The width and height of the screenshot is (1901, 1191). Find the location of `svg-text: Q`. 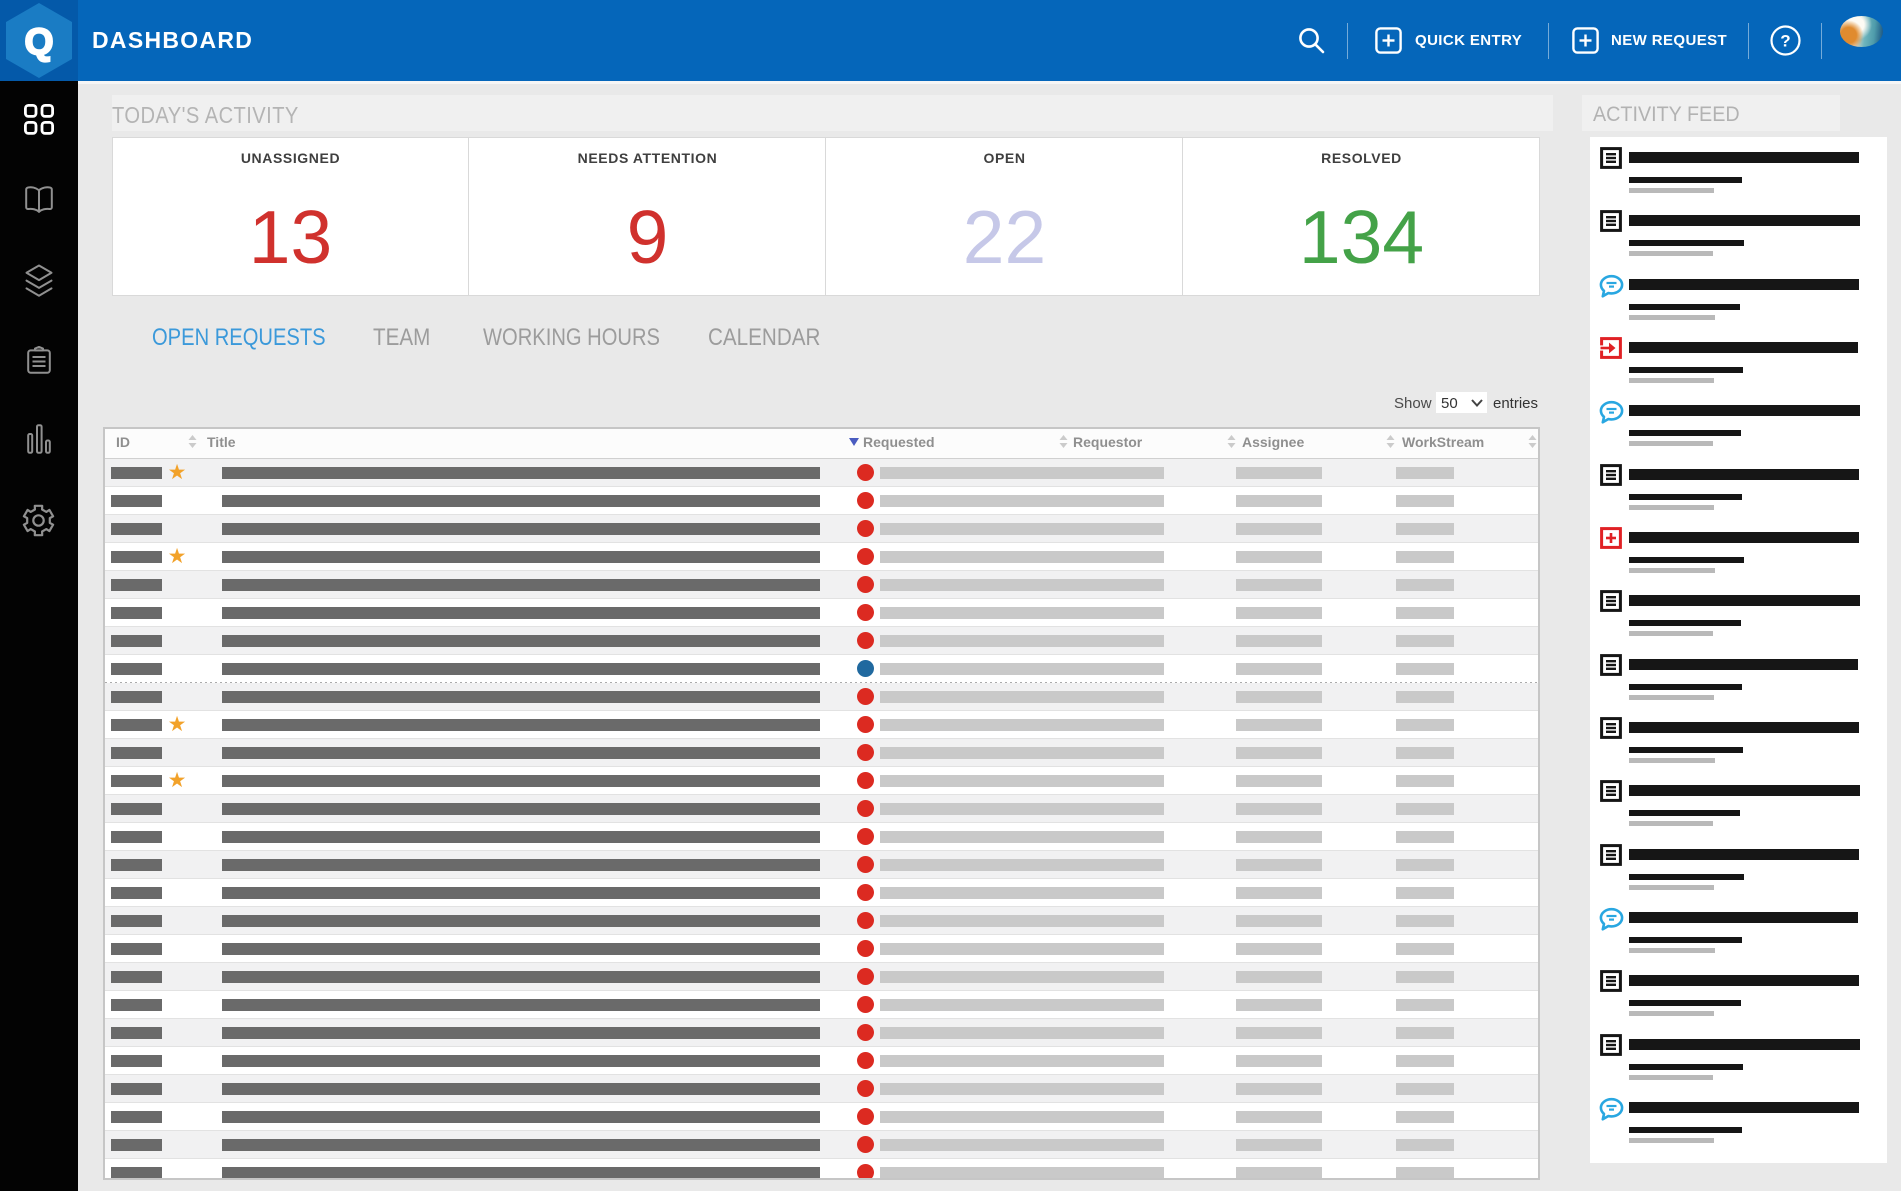

svg-text: Q is located at coordinates (39, 41).